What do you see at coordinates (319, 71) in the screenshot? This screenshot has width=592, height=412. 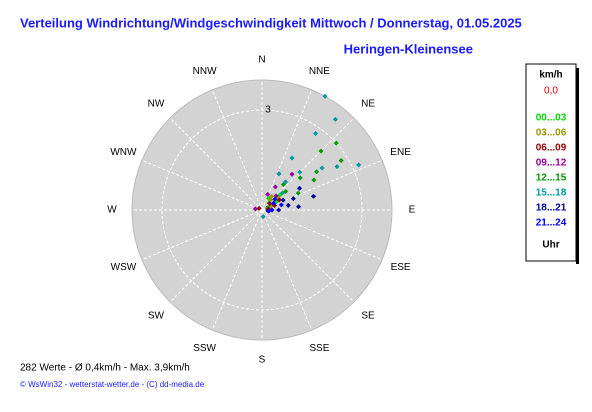 I see `direction-label: NNE` at bounding box center [319, 71].